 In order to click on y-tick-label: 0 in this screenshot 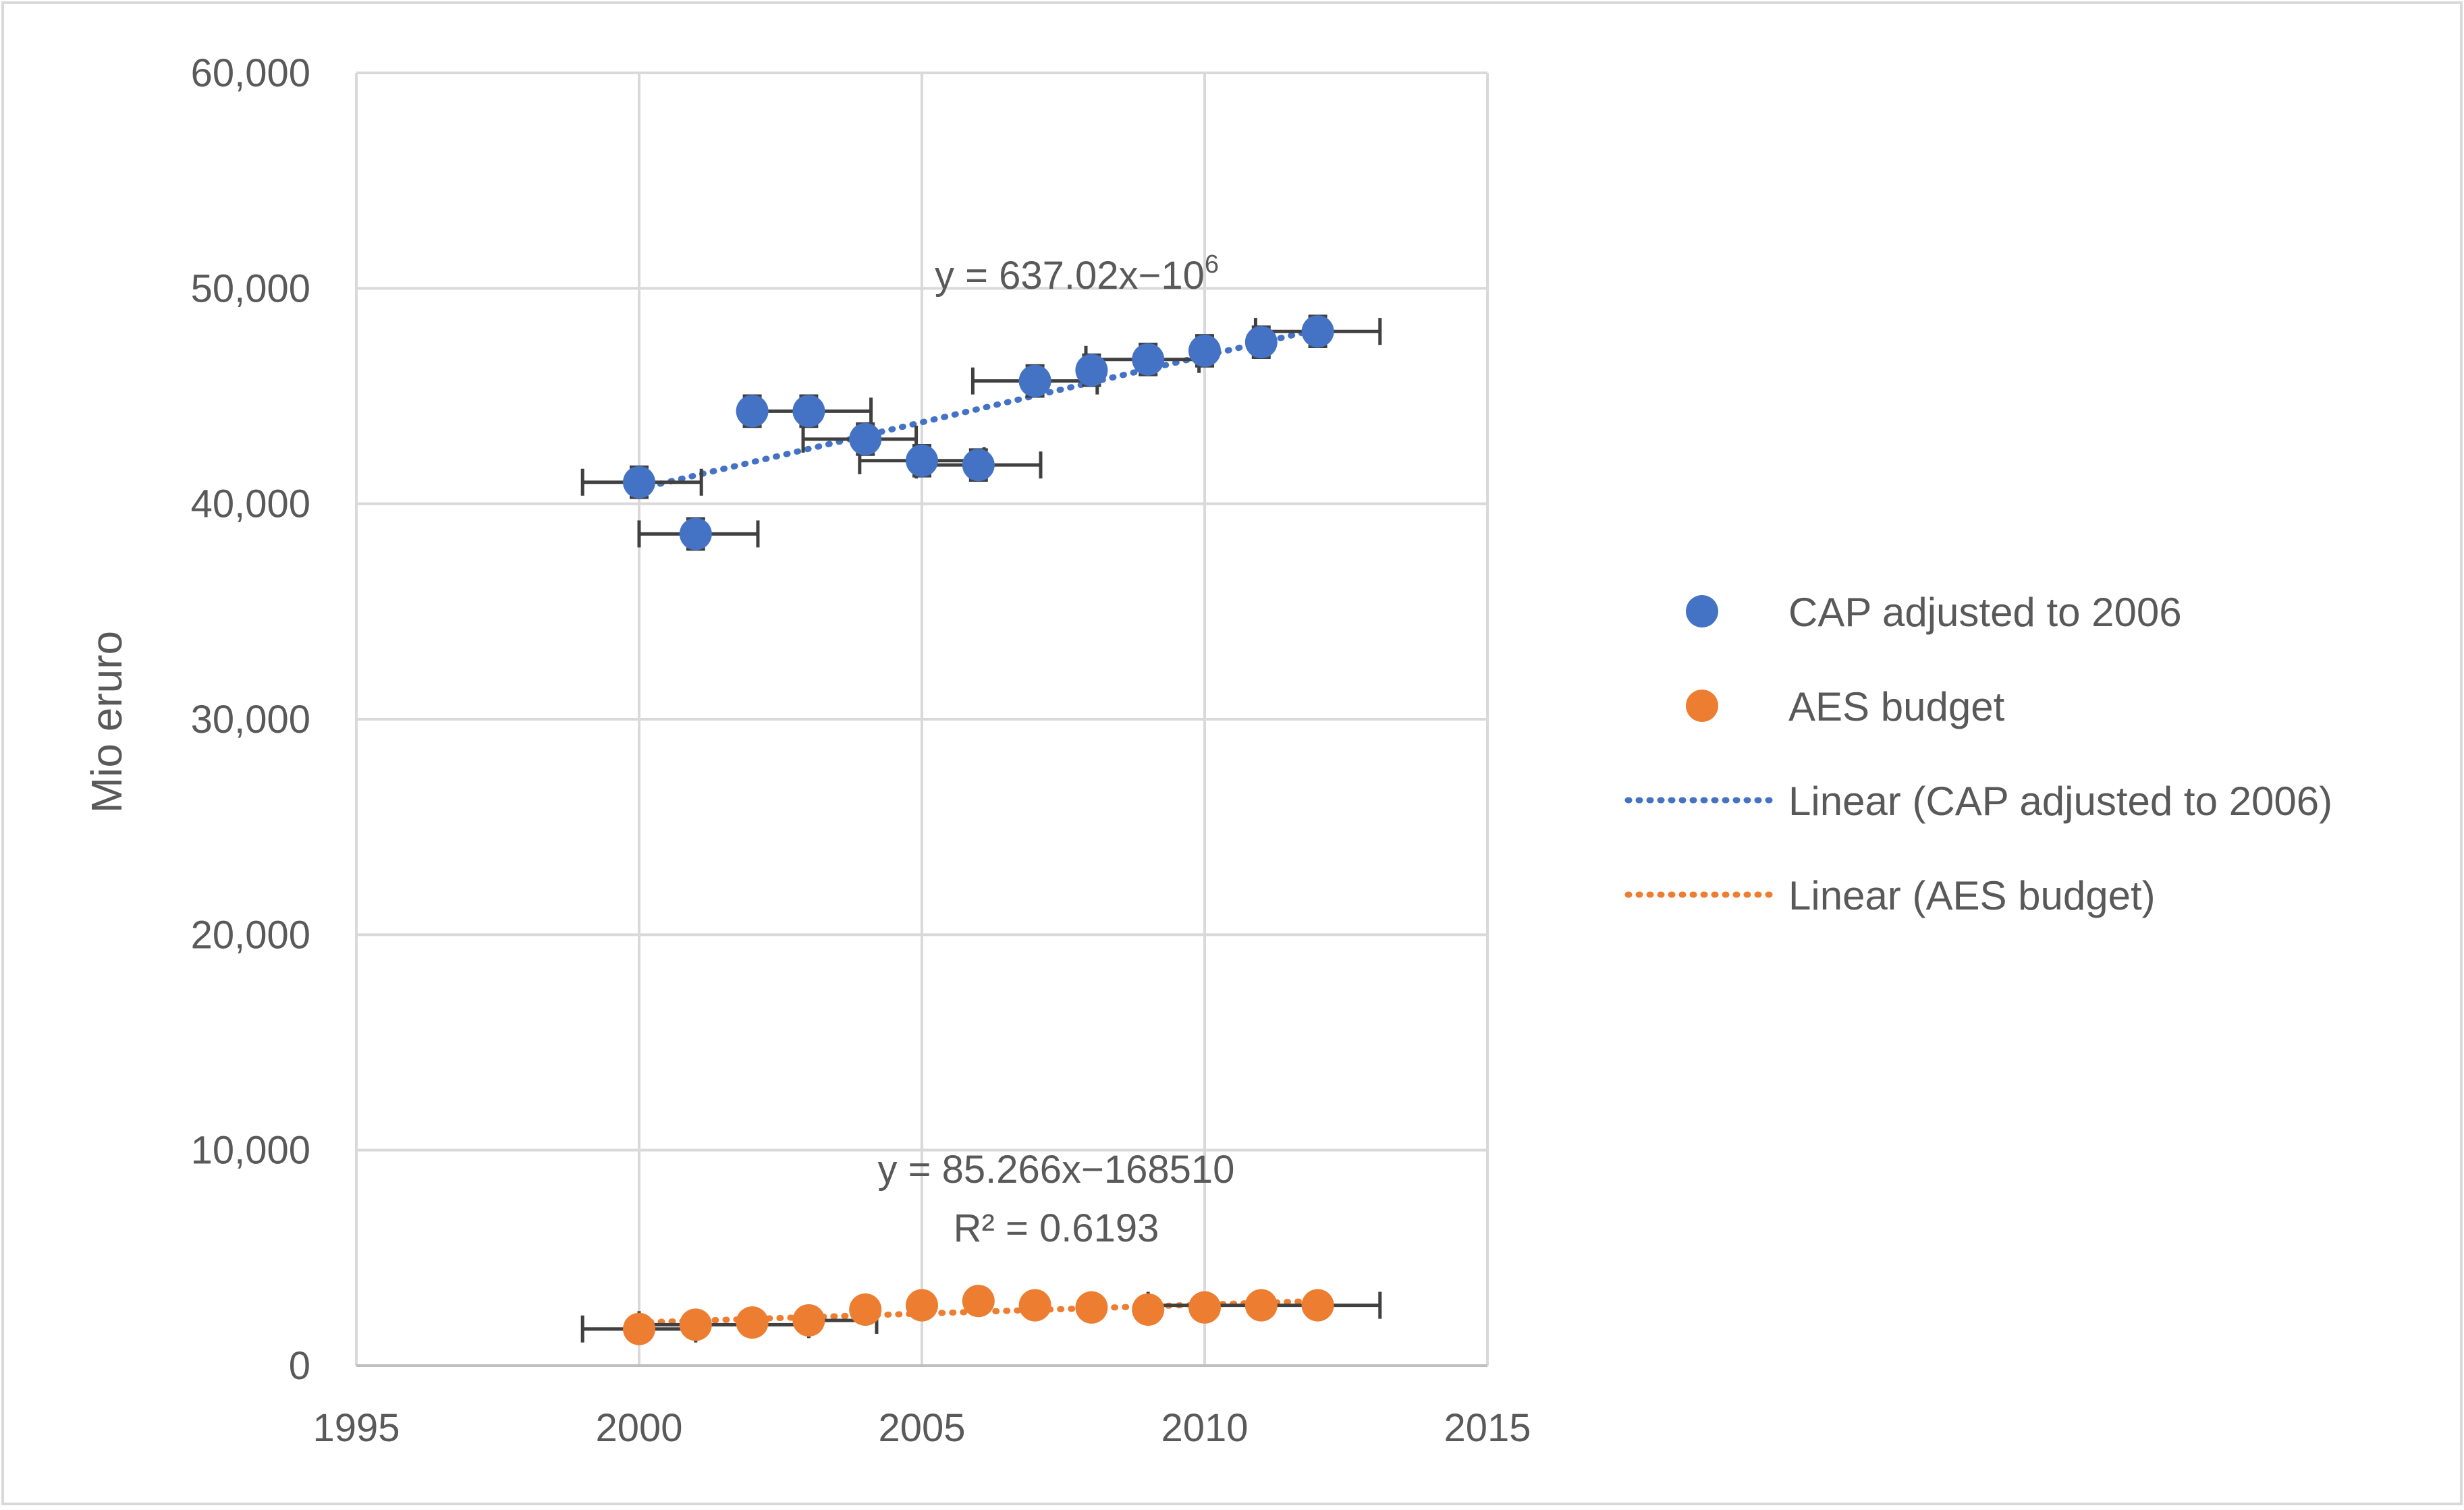, I will do `click(299, 1366)`.